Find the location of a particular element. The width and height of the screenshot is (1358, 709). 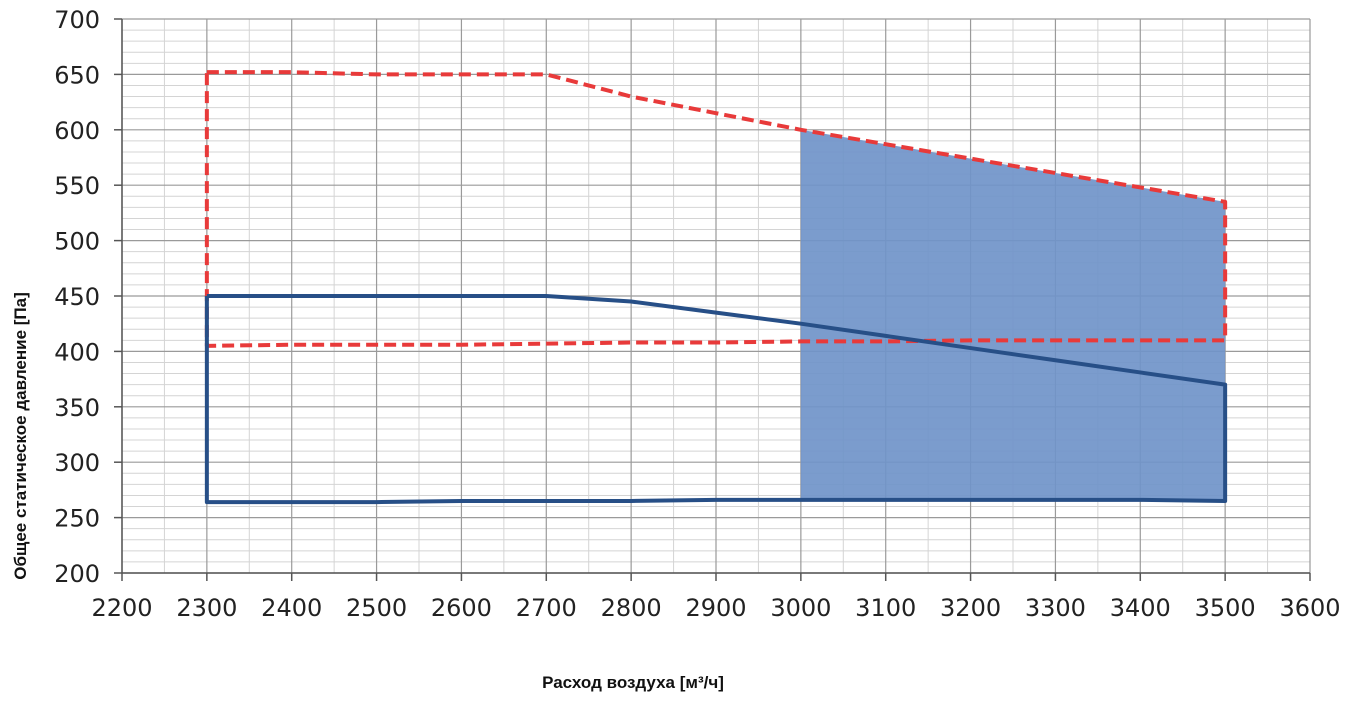

x-tick-label: 3600 is located at coordinates (1309, 608).